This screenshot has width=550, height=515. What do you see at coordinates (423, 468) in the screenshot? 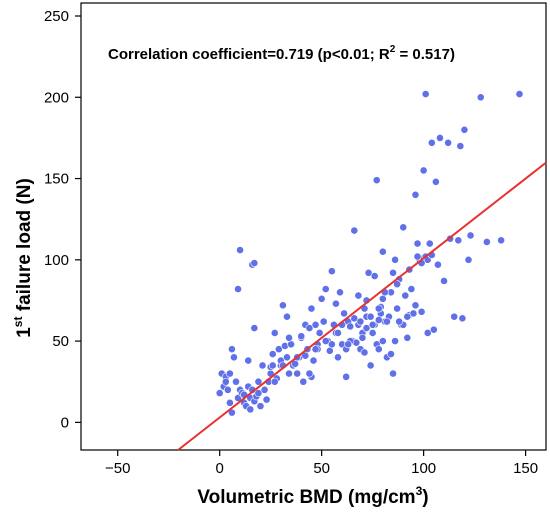
I see `x-tick-label: 100` at bounding box center [423, 468].